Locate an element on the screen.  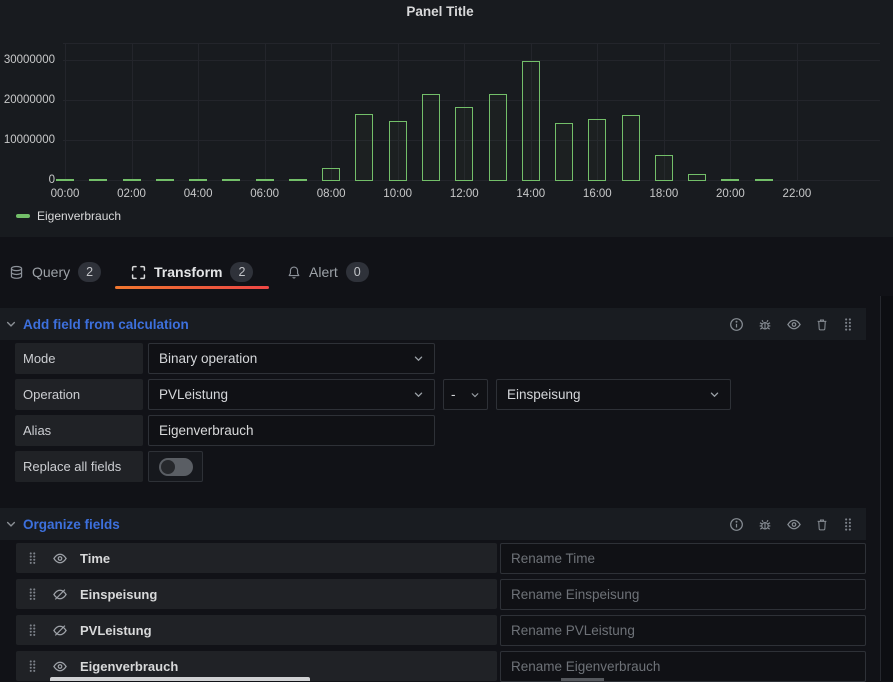
x-axis-tick-label: 16:00 is located at coordinates (597, 194).